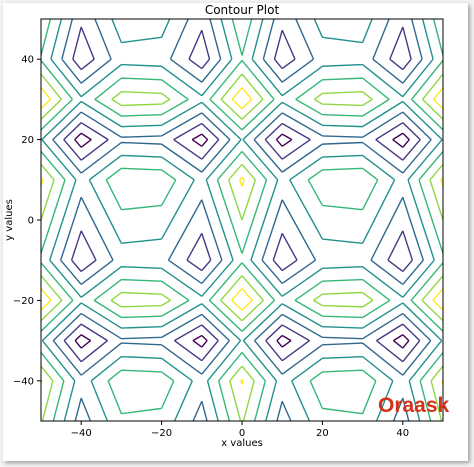 Image resolution: width=474 pixels, height=467 pixels. I want to click on y-tick-label: −40, so click(23, 381).